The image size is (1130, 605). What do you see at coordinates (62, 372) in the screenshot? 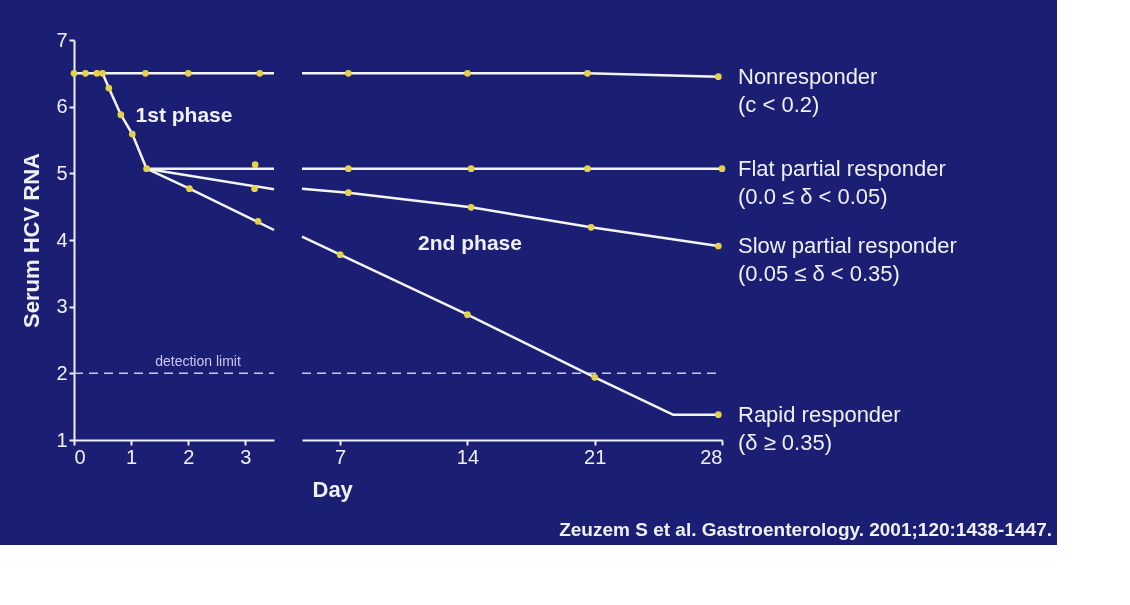
I see `y-tick-label: 2` at bounding box center [62, 372].